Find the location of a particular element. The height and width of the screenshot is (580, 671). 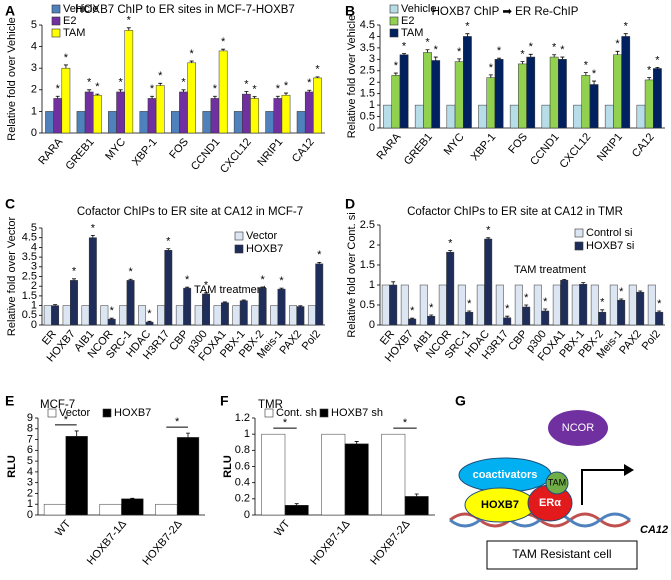

x-tick-label: WT is located at coordinates (282, 528).